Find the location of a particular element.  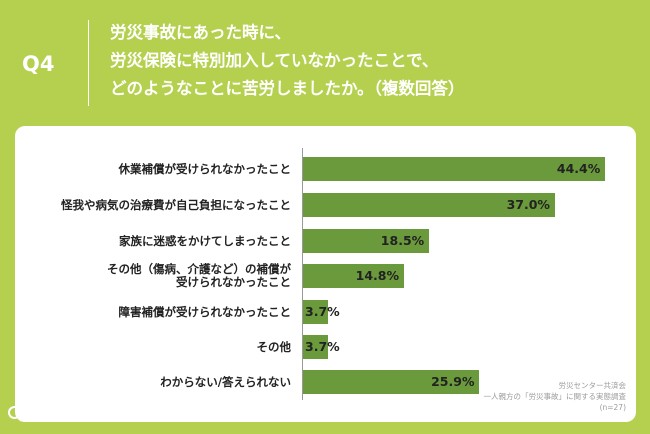

value-label: 25.9% is located at coordinates (453, 381).